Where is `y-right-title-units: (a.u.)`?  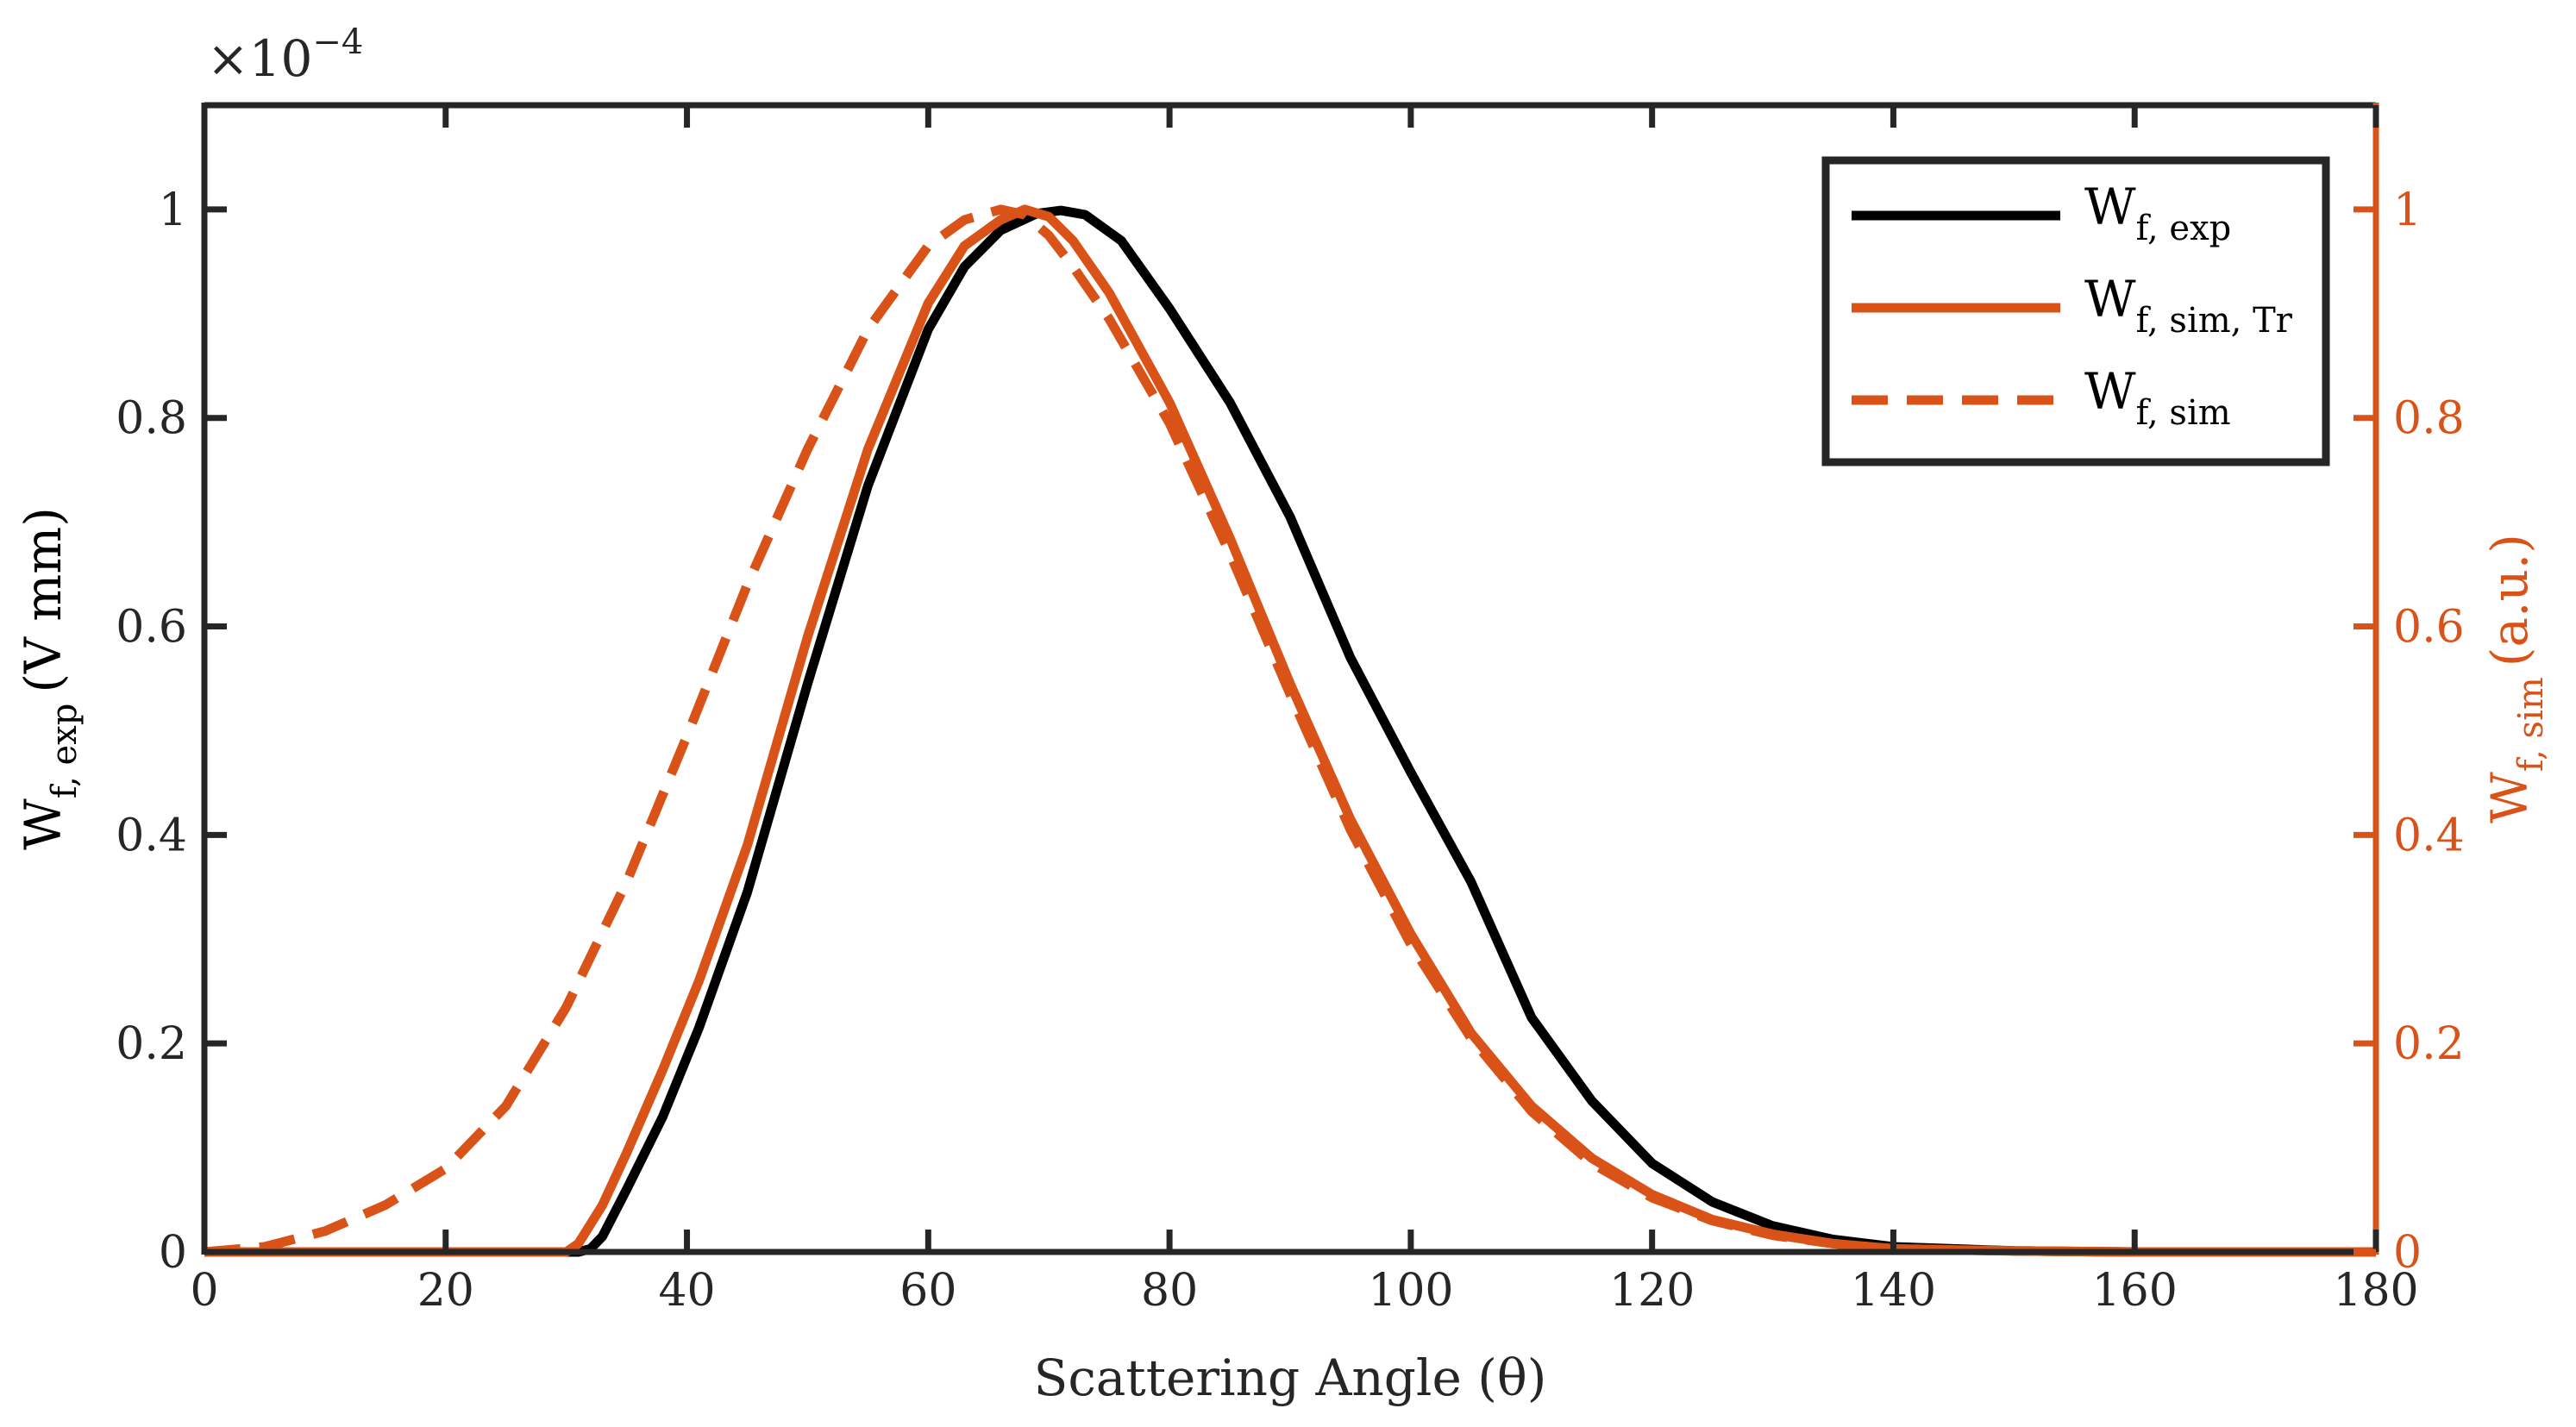
y-right-title-units: (a.u.) is located at coordinates (2509, 600).